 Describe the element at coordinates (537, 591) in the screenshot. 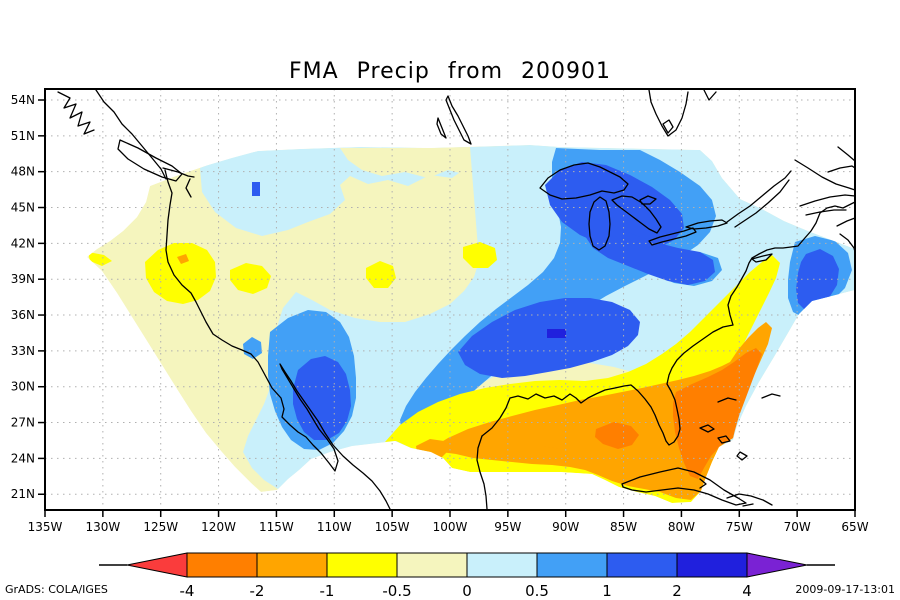

I see `colorbar-label: 0.5` at that location.